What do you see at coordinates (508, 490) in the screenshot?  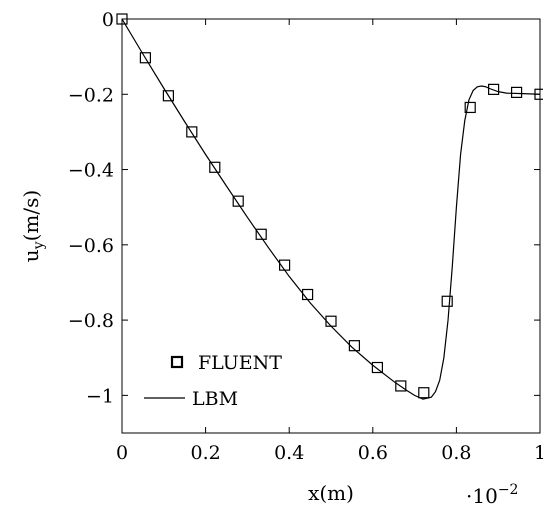 I see `x-axis-multiplier-exponent: −2` at bounding box center [508, 490].